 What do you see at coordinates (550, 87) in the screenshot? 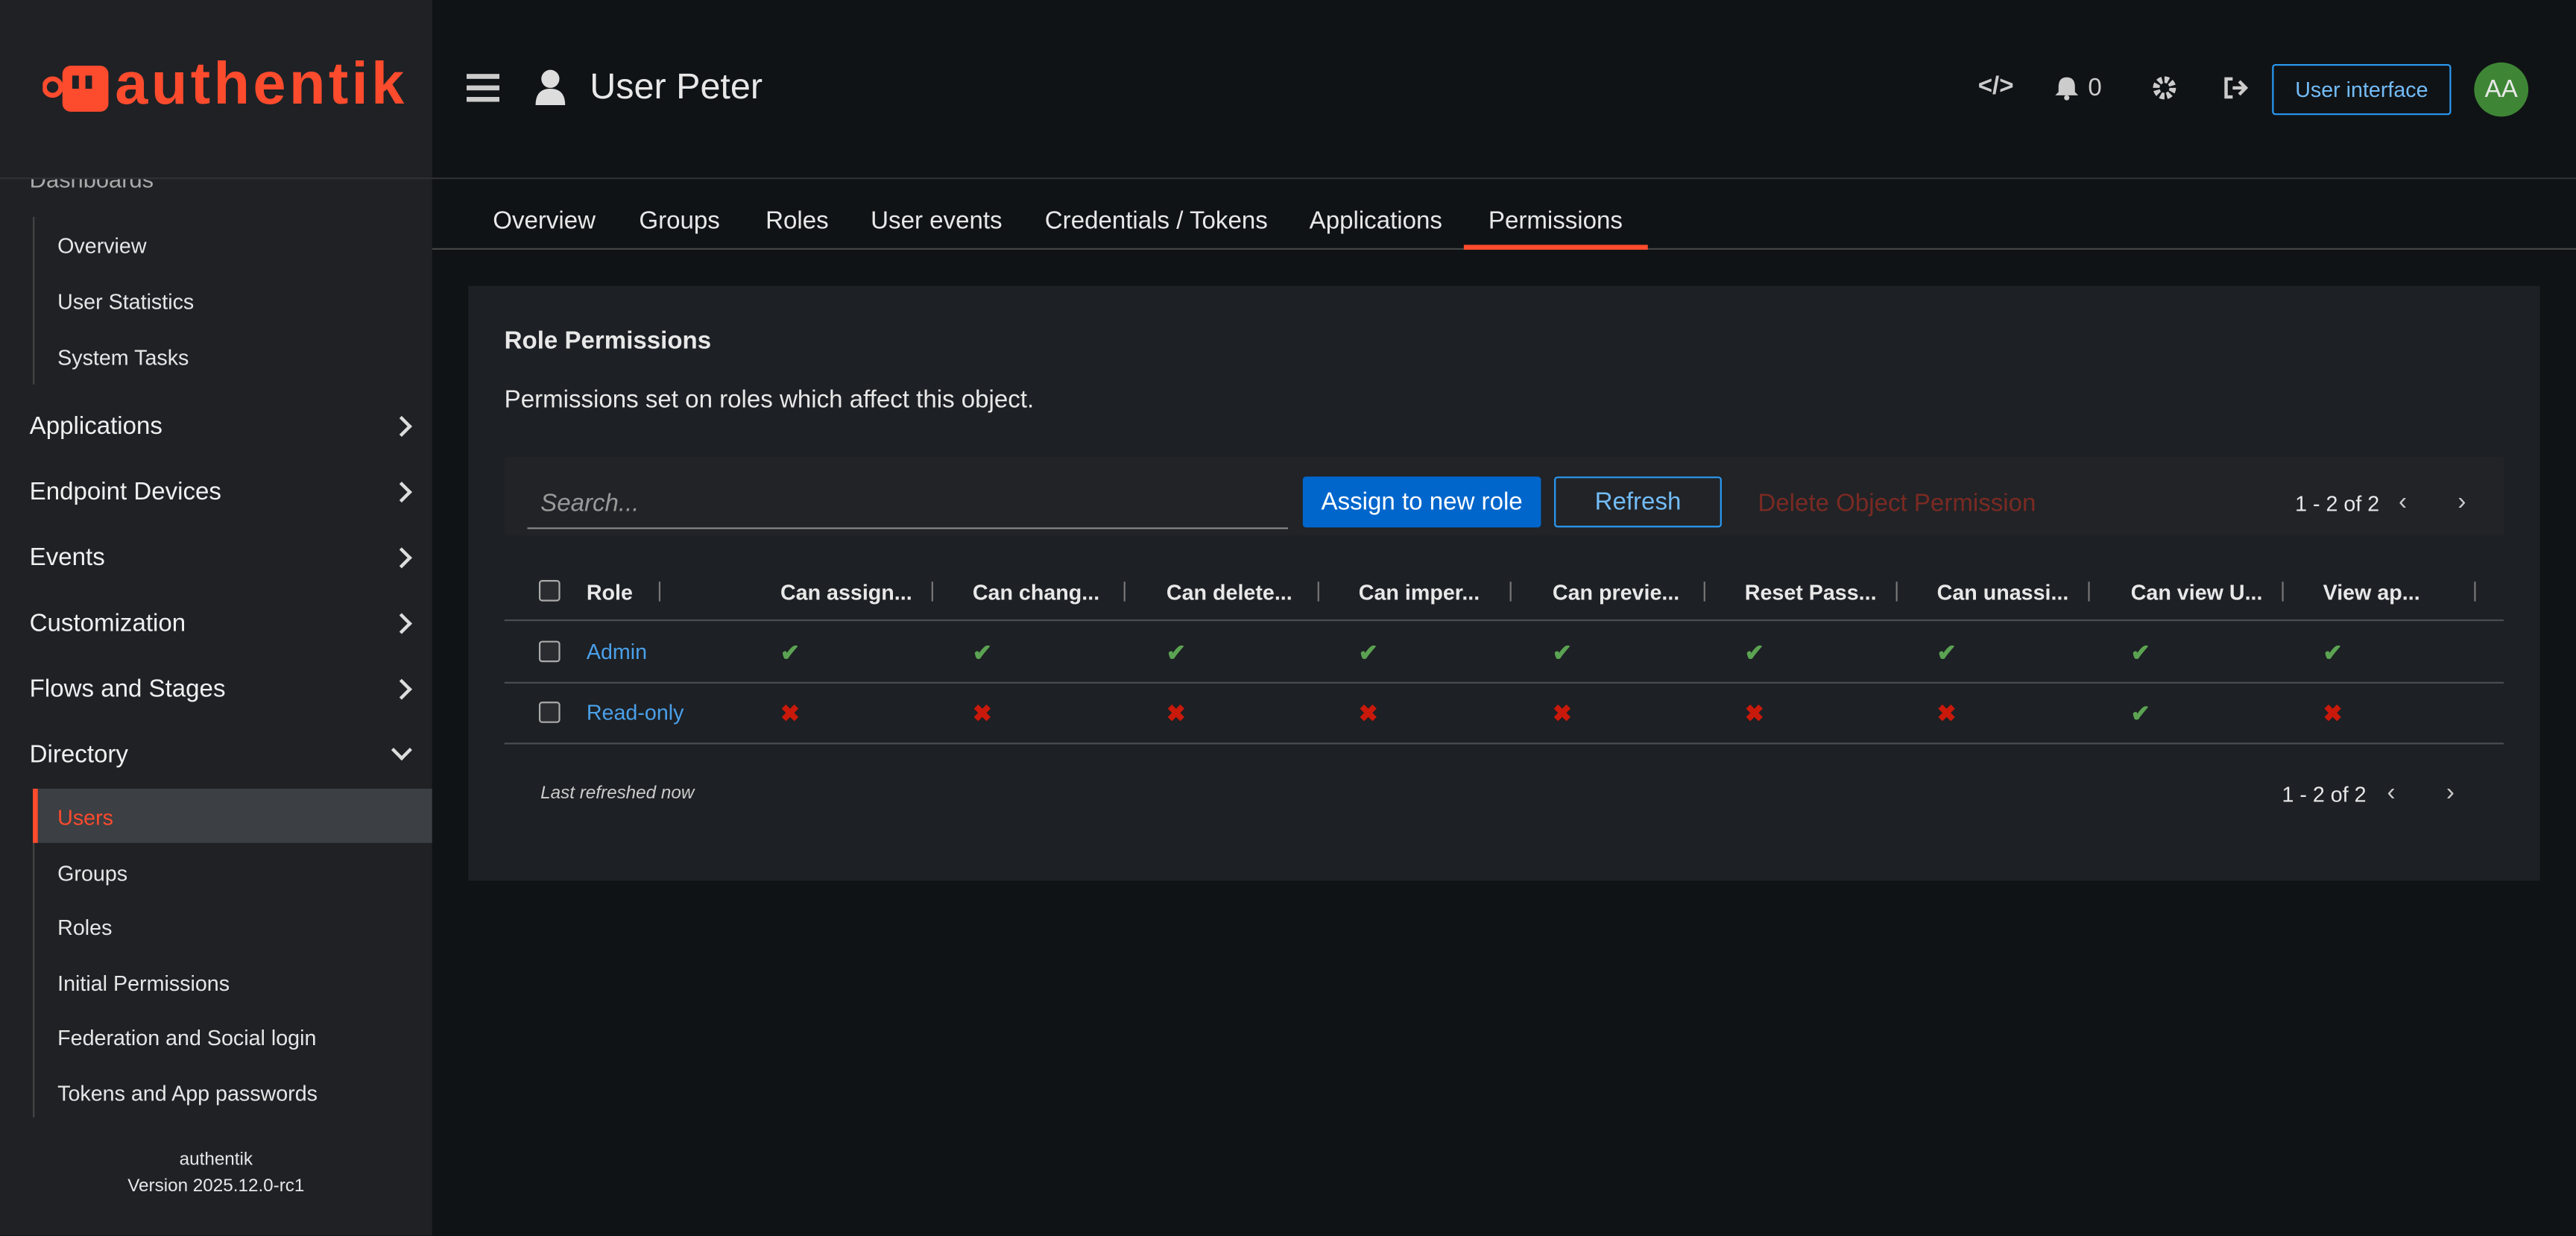
I see `user-icon` at bounding box center [550, 87].